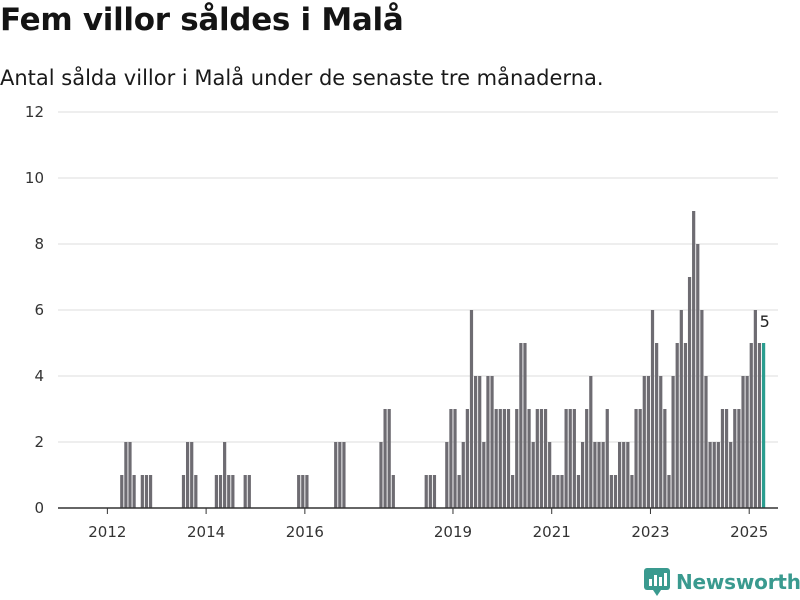 The image size is (800, 600). What do you see at coordinates (657, 582) in the screenshot?
I see `newsworthy-logo-icon` at bounding box center [657, 582].